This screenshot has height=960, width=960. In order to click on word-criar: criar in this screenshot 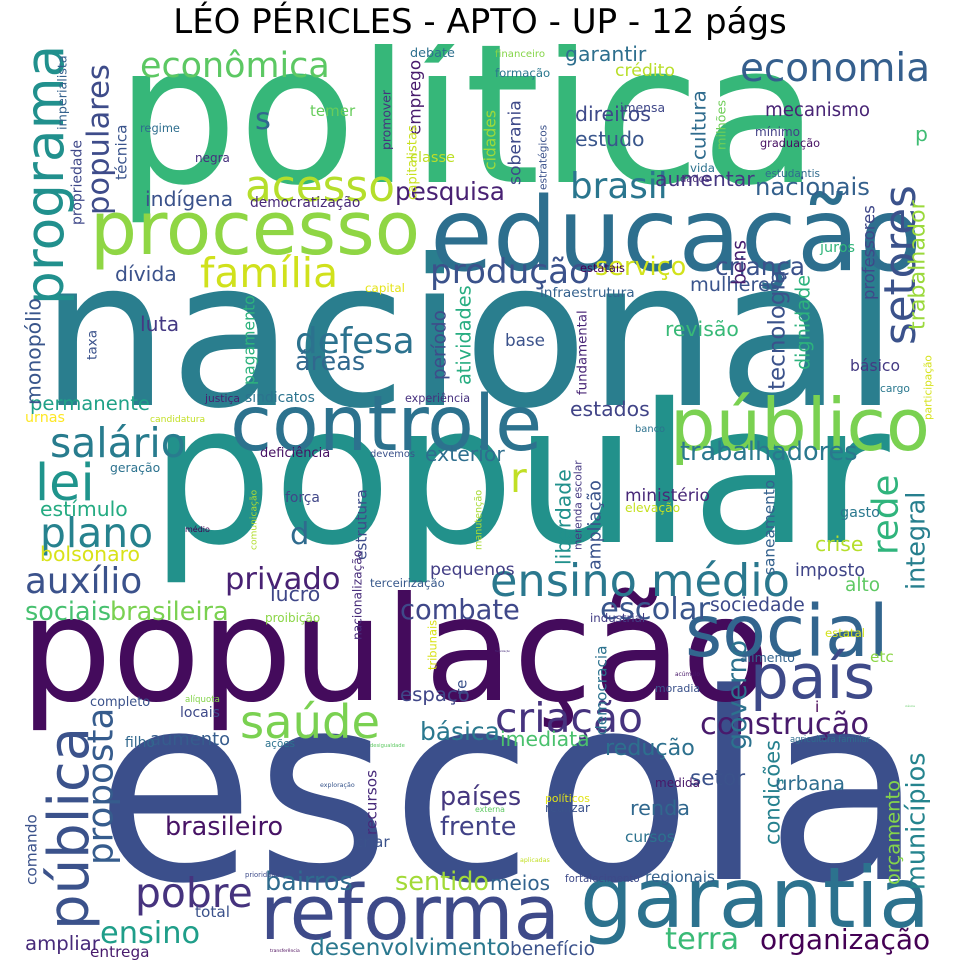, I will do `click(372, 842)`.